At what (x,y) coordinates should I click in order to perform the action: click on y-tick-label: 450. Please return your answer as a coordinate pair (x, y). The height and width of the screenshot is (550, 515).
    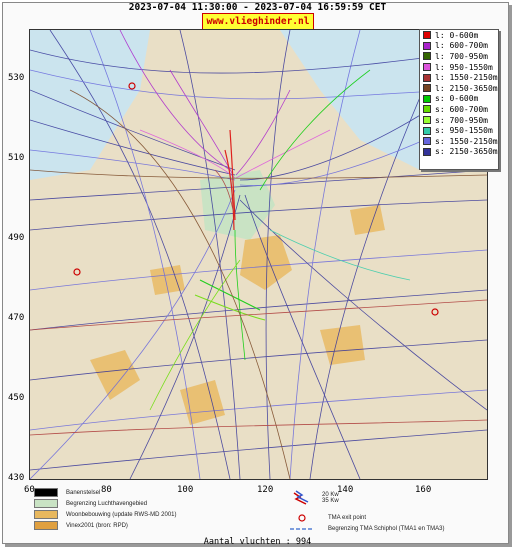
    Looking at the image, I should click on (16, 398).